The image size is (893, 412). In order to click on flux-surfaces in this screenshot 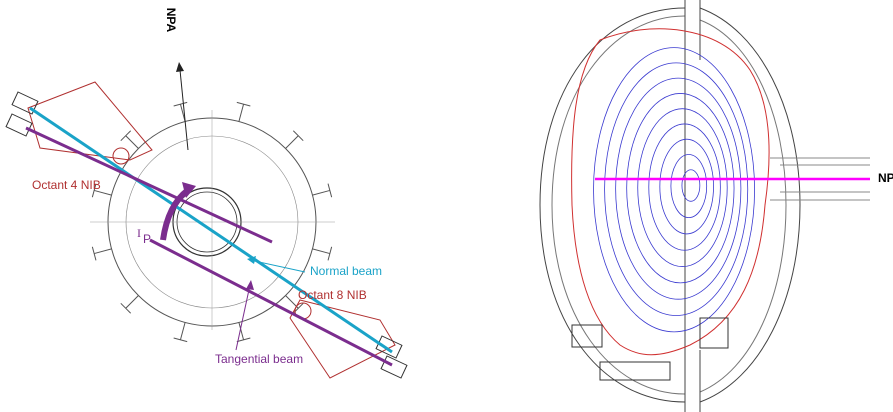, I will do `click(674, 190)`.